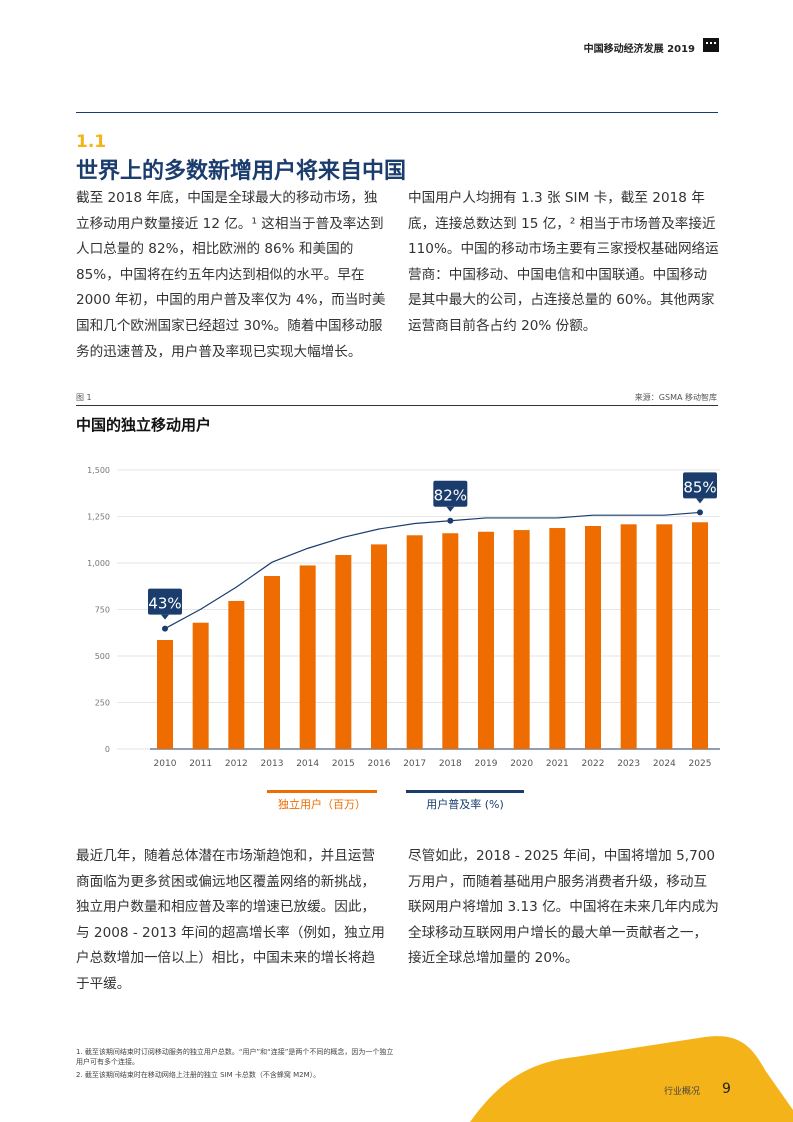 This screenshot has height=1122, width=793. What do you see at coordinates (379, 764) in the screenshot?
I see `x-tick-label: 2016` at bounding box center [379, 764].